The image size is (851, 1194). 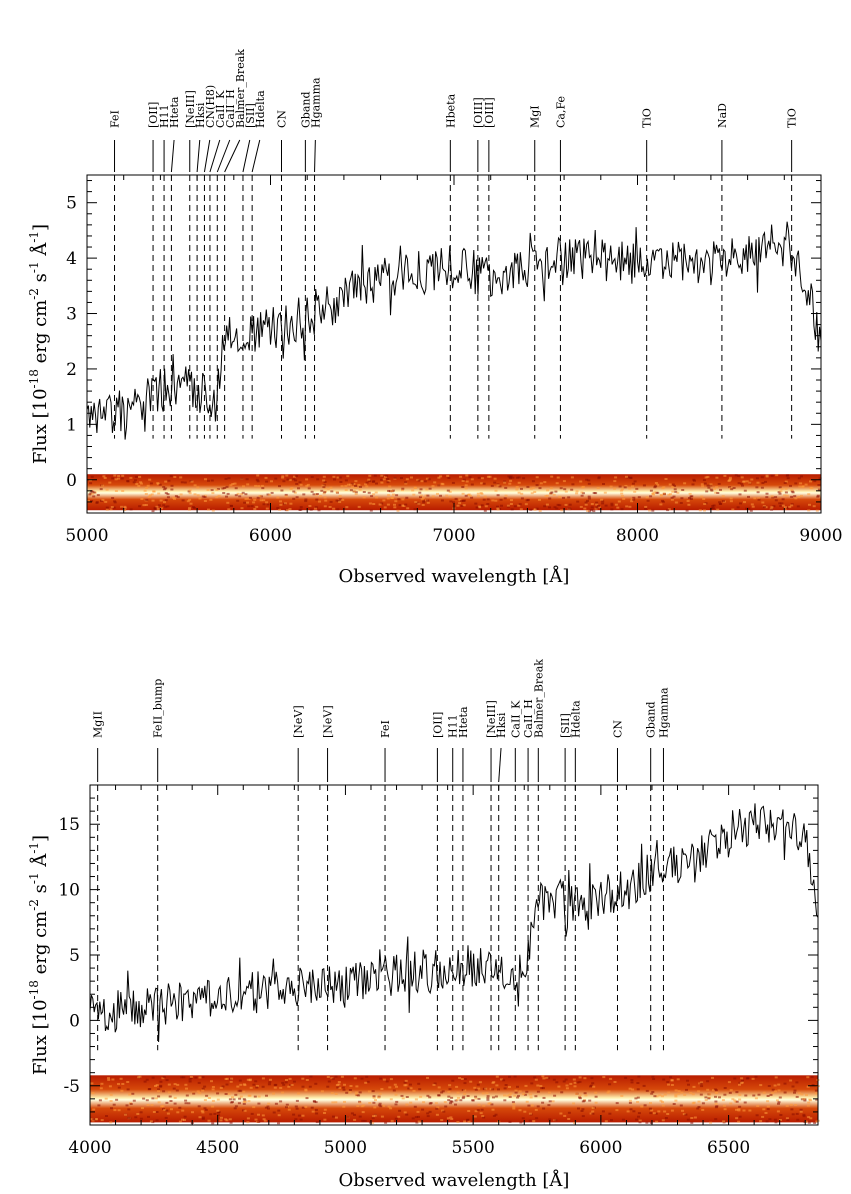 I want to click on line-label: MgI, so click(x=535, y=116).